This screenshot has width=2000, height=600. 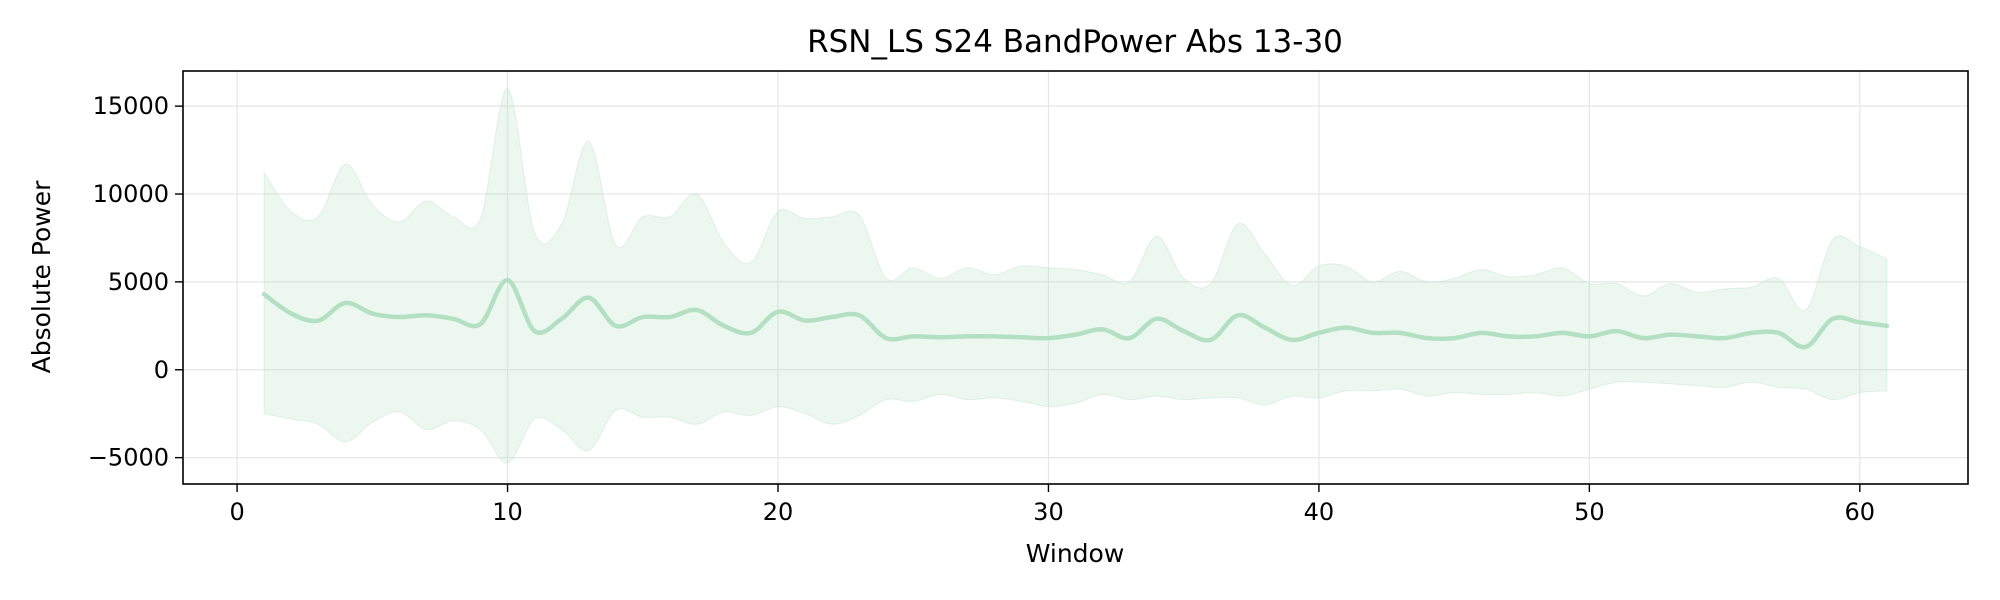 I want to click on y-tick-label: 5000, so click(x=138, y=282).